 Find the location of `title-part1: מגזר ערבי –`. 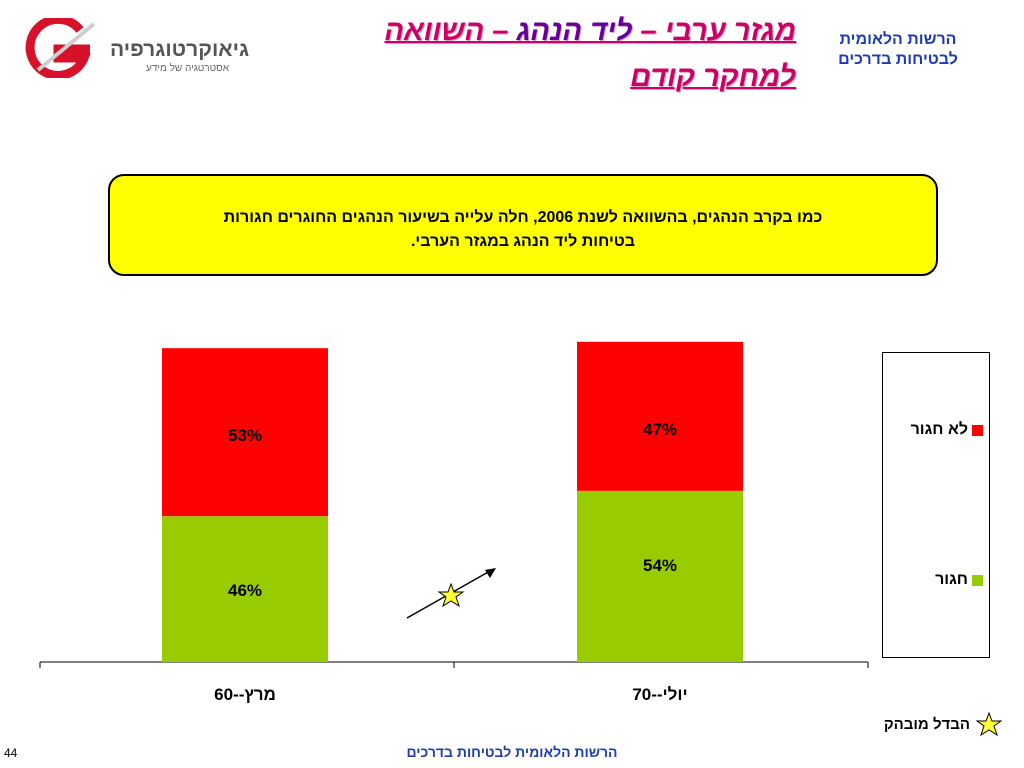

title-part1: מגזר ערבי – is located at coordinates (714, 31).